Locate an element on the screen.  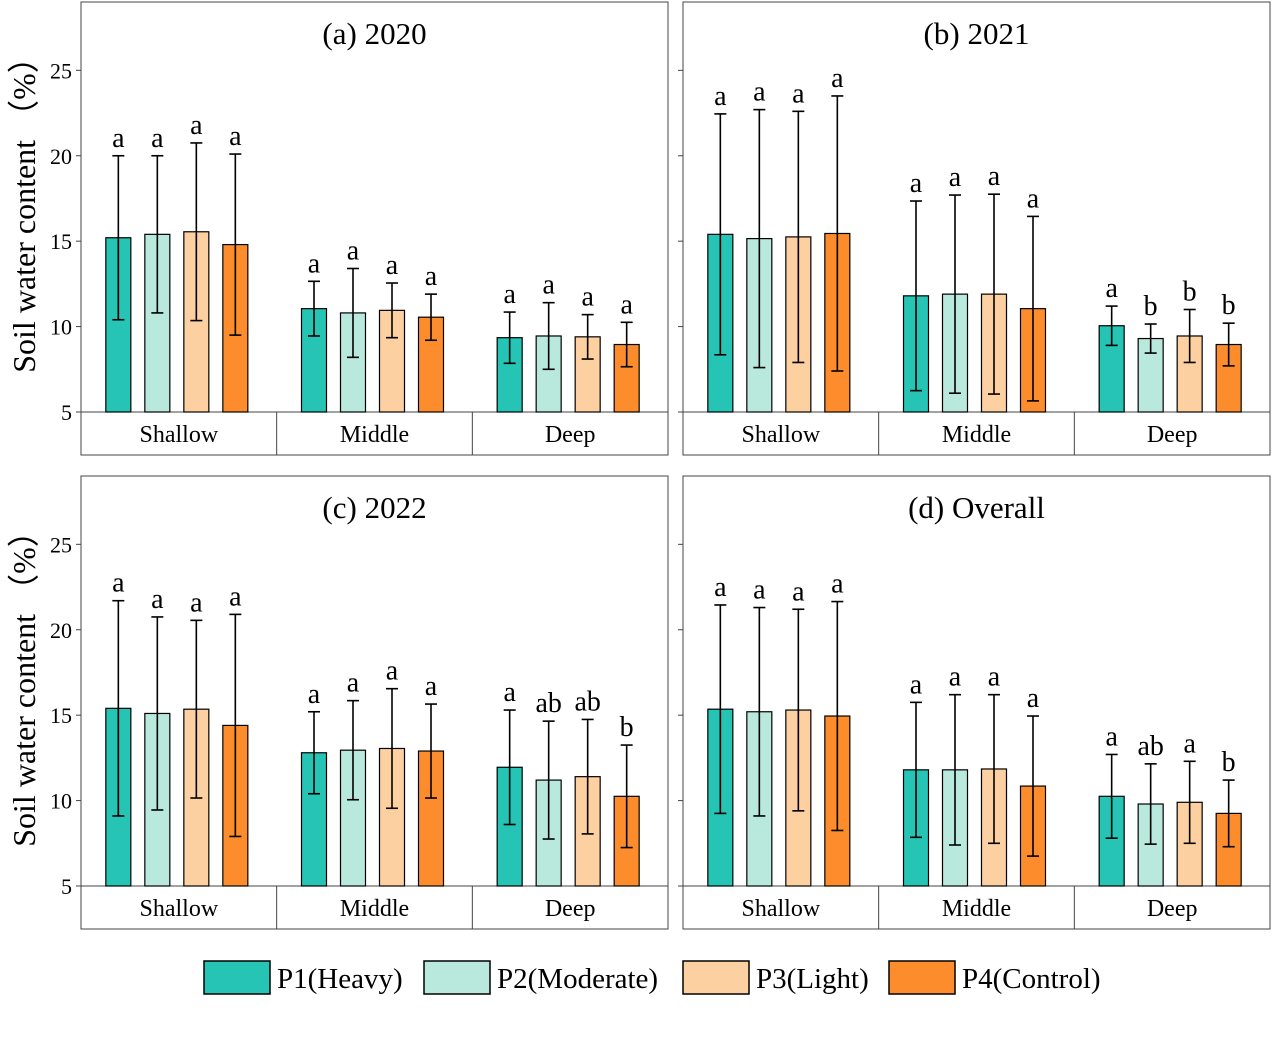
legend-label: P1(Heavy) is located at coordinates (340, 979).